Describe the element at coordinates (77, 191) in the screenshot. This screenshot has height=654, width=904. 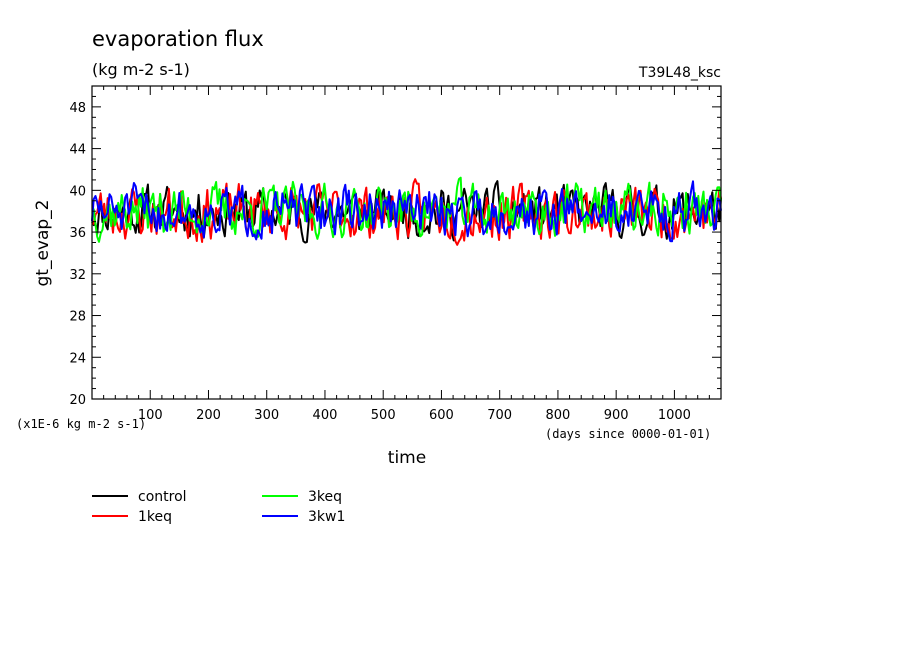
I see `y-tick-label: 40` at that location.